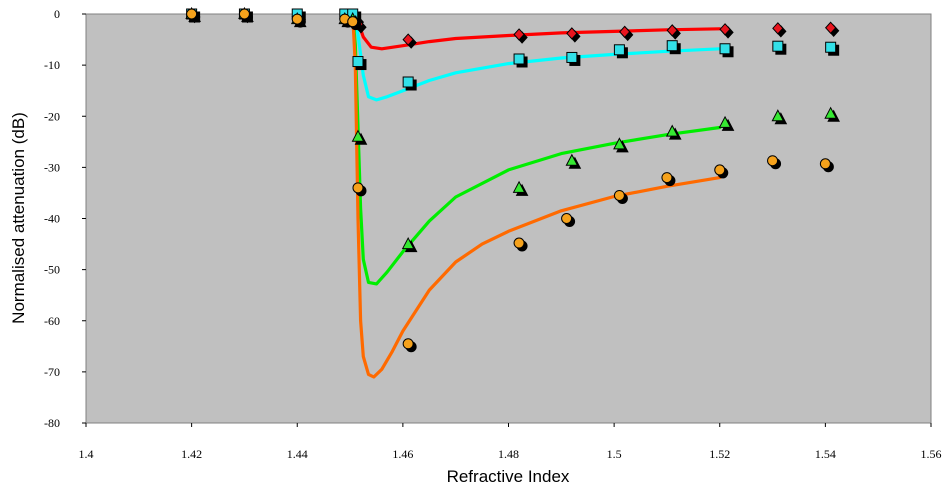 Image resolution: width=948 pixels, height=487 pixels. What do you see at coordinates (52, 321) in the screenshot?
I see `y-tick-label: -60` at bounding box center [52, 321].